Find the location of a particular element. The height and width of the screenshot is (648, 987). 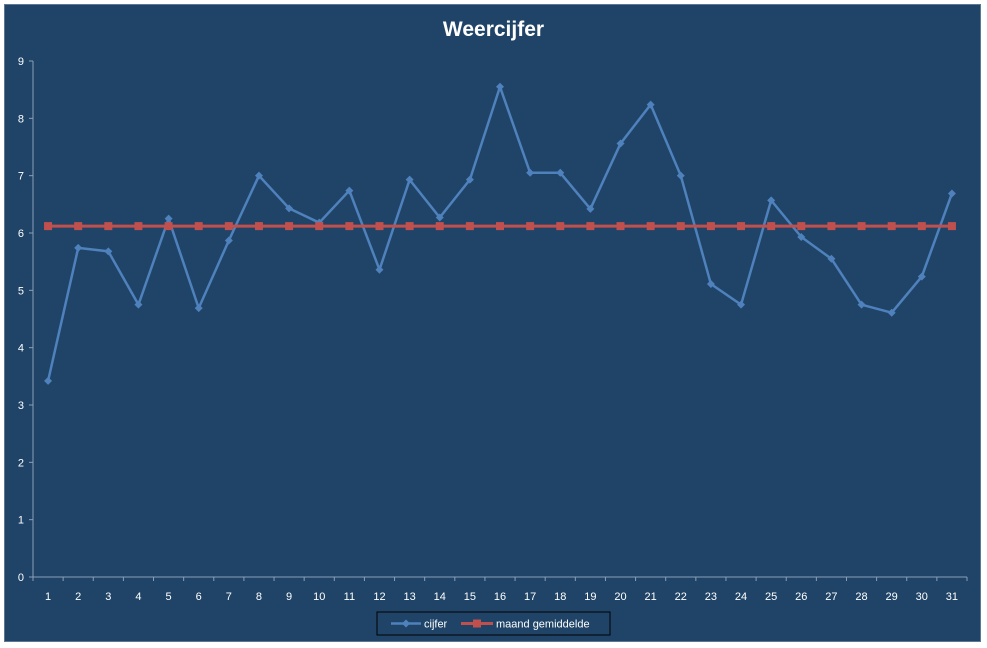

x-tick-label: 18 is located at coordinates (560, 597).